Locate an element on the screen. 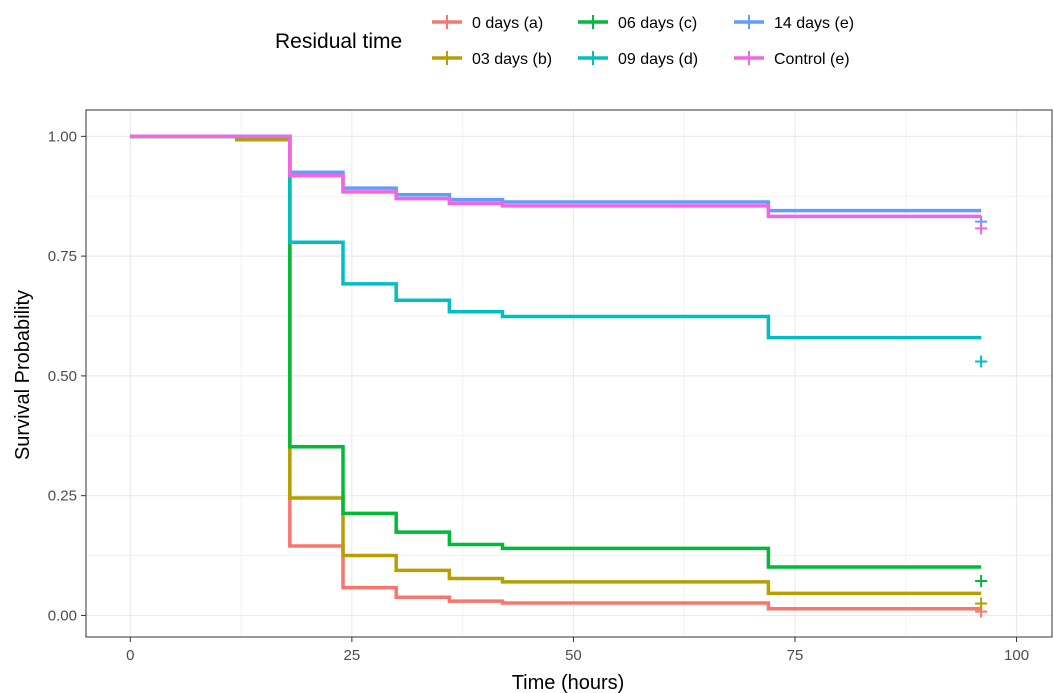 Image resolution: width=1054 pixels, height=693 pixels. y-axis-title: Survival Probability is located at coordinates (23, 375).